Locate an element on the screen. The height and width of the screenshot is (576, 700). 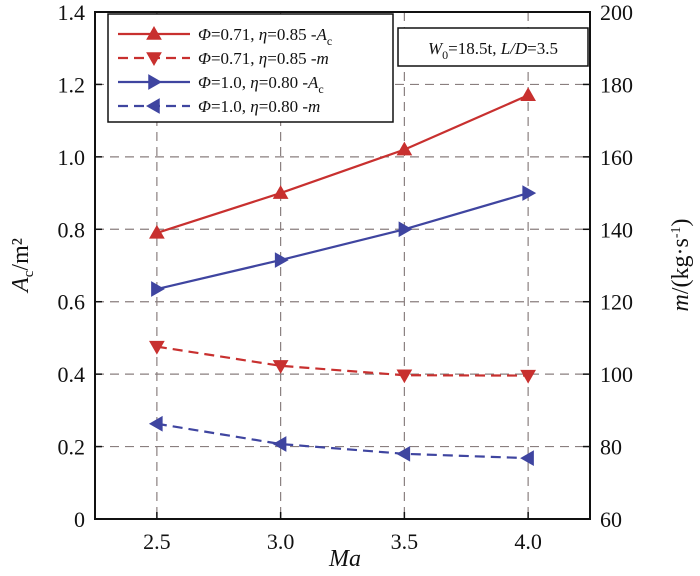
annotation-box is located at coordinates (493, 47).